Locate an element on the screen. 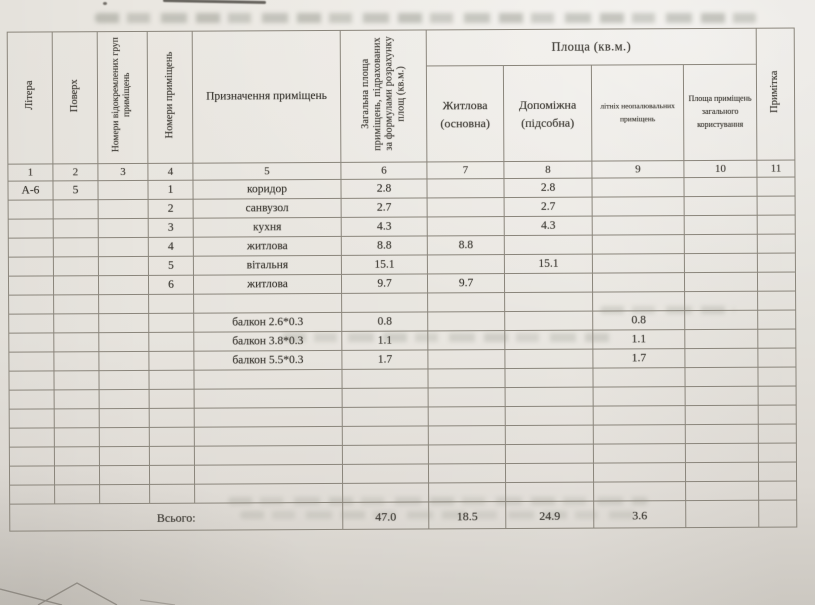 This screenshot has width=815, height=605. cell: 9.7 is located at coordinates (384, 283).